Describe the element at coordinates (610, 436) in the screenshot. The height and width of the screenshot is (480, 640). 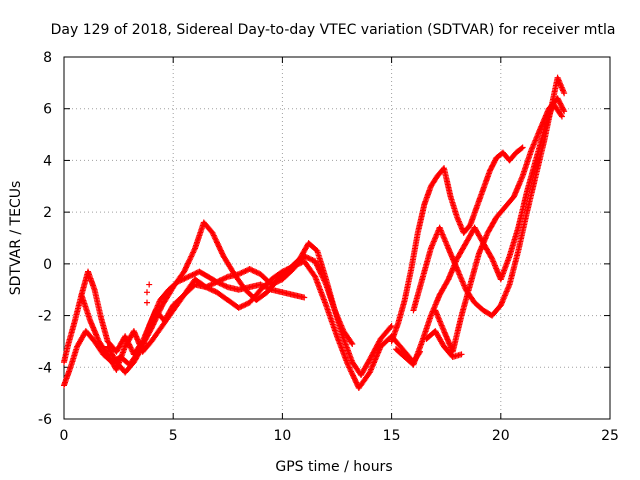
I see `x-tick-label: 25` at that location.